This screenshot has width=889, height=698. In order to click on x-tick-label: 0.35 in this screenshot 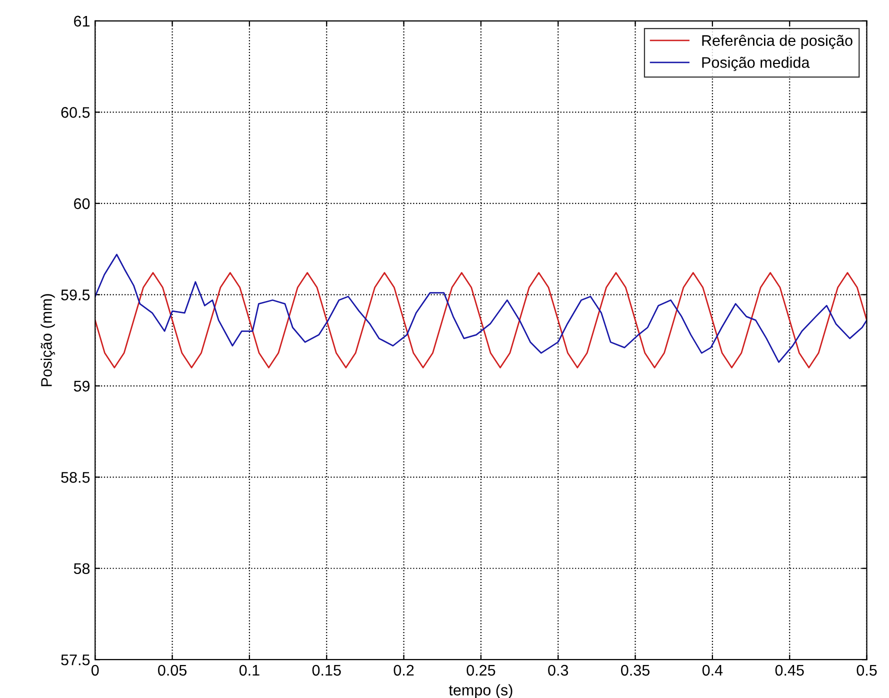, I will do `click(635, 670)`.